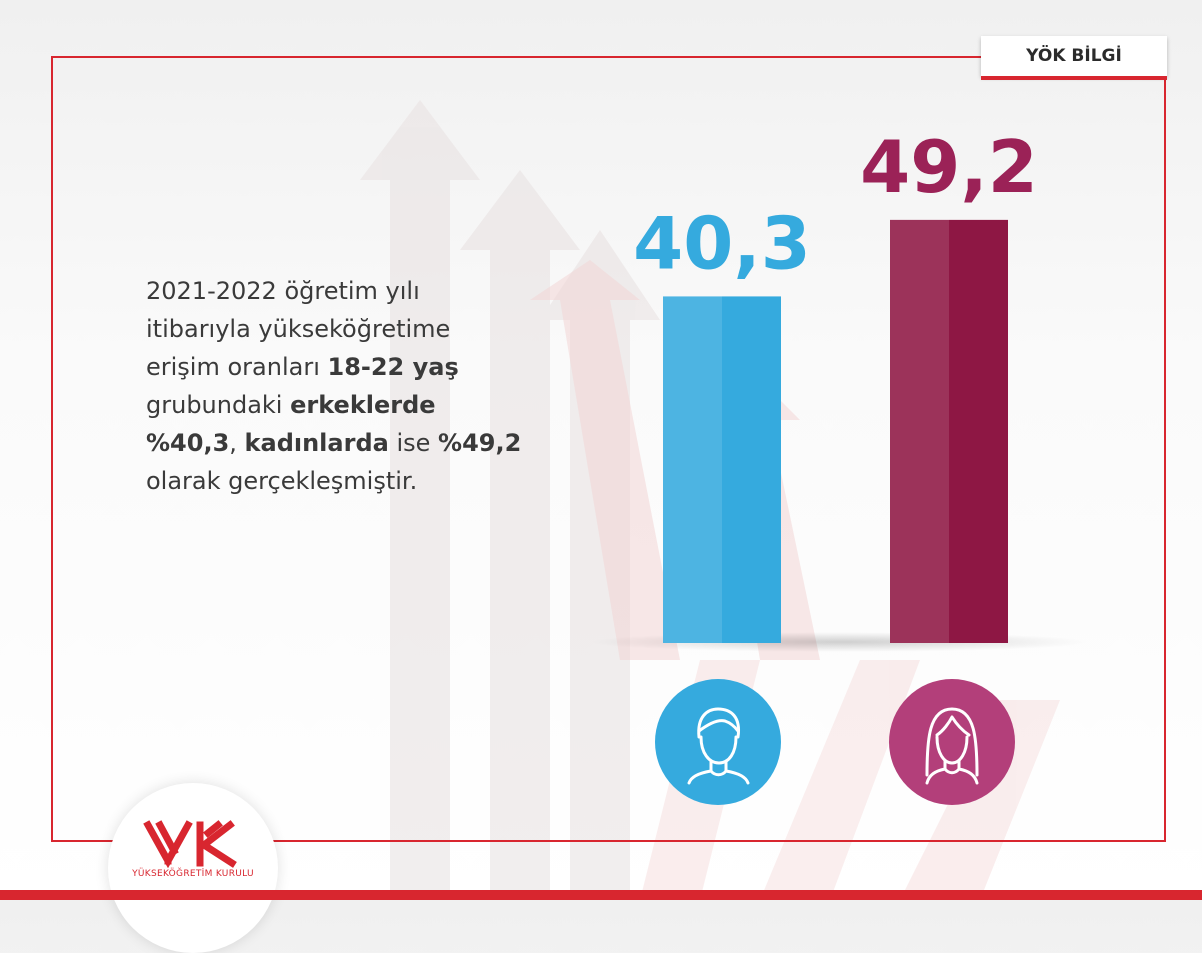  I want to click on male-person-circle, so click(718, 742).